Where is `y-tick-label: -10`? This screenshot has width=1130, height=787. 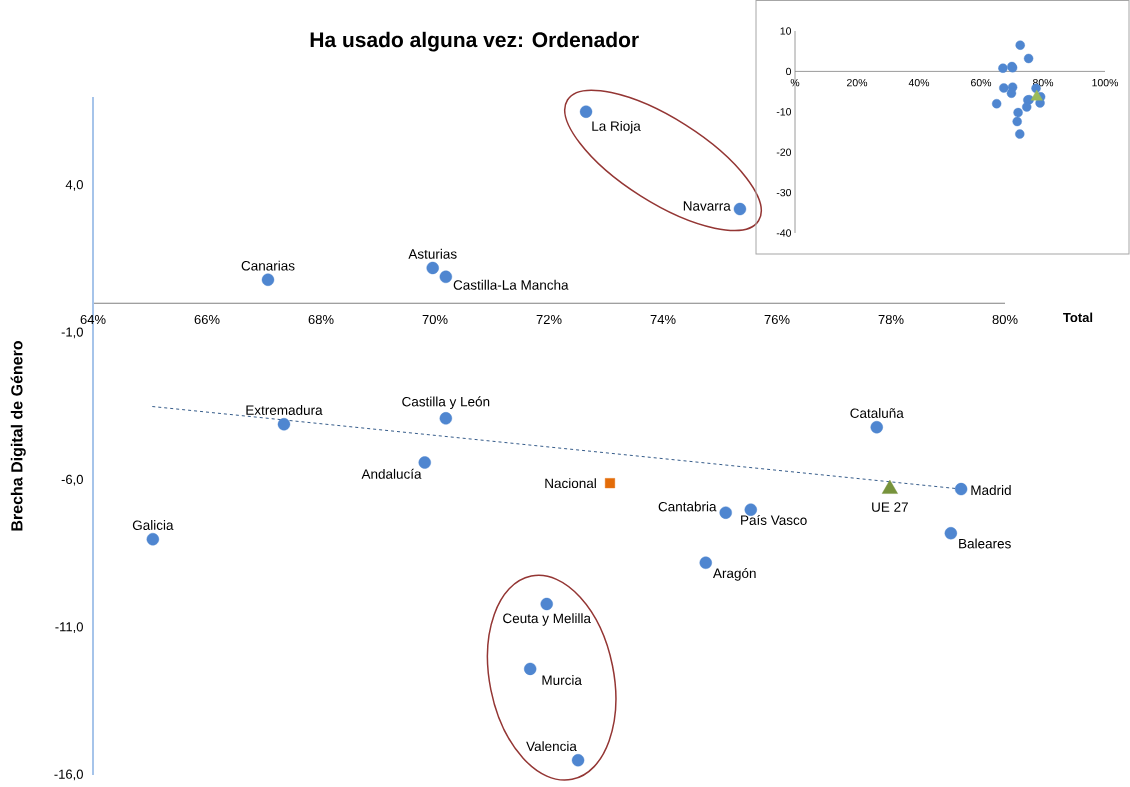
y-tick-label: -10 is located at coordinates (784, 112).